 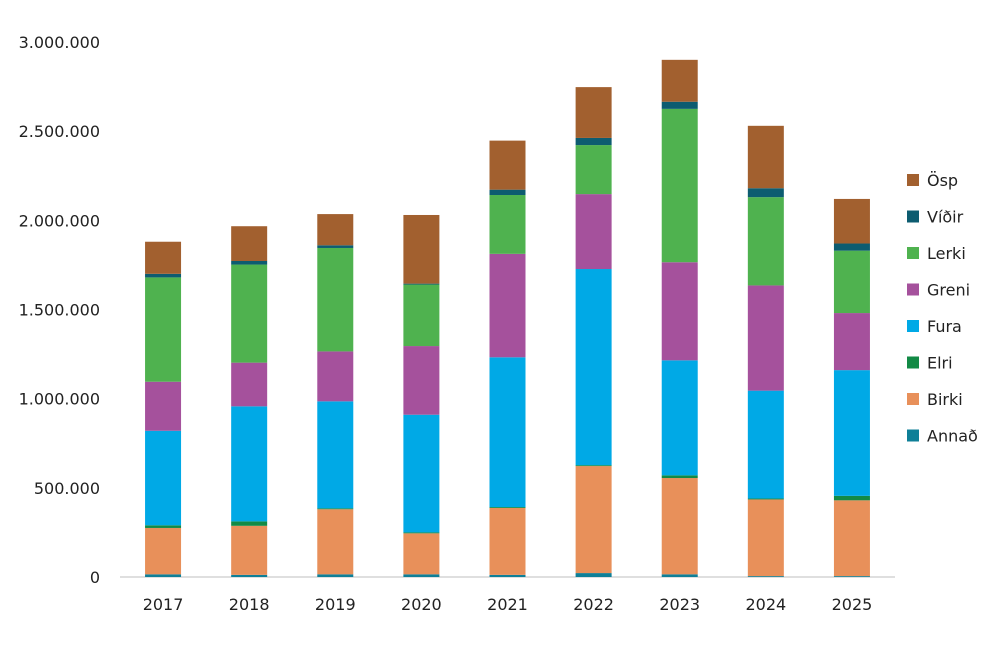 What do you see at coordinates (95, 577) in the screenshot?
I see `y-tick-label: 0` at bounding box center [95, 577].